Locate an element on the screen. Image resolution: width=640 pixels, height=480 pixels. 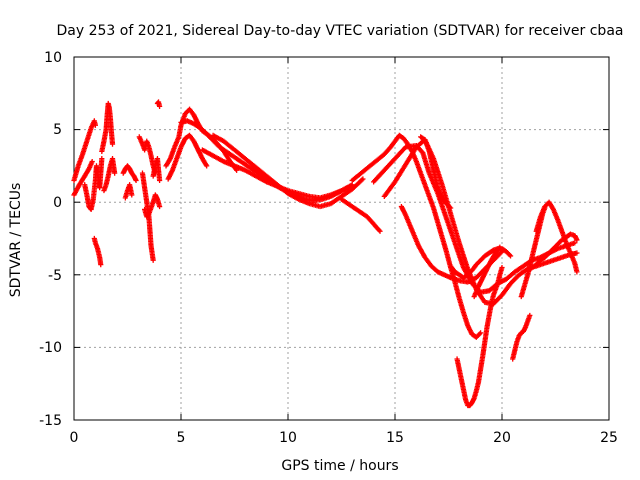
series-t9 is located at coordinates (158, 104).